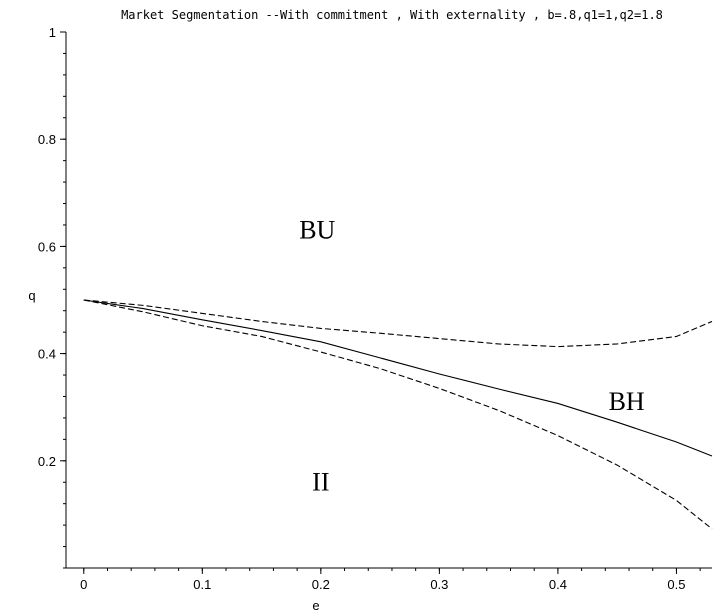 This screenshot has width=714, height=615. Describe the element at coordinates (47, 461) in the screenshot. I see `y-tick-label: 0.2` at that location.